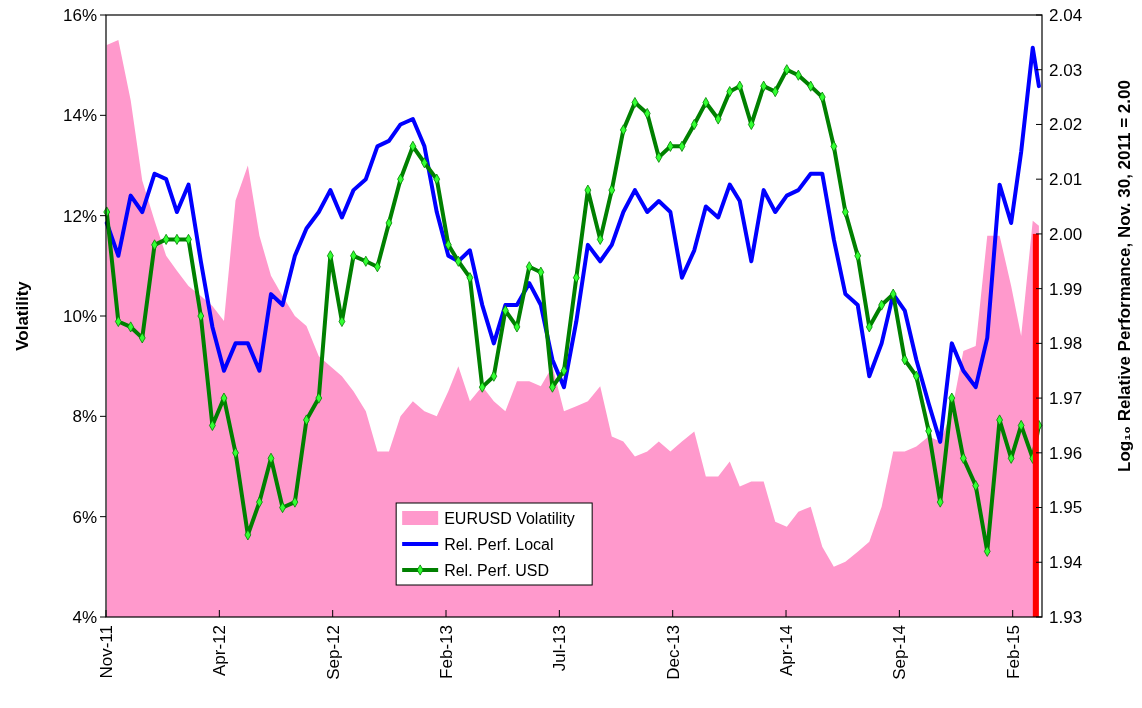  What do you see at coordinates (79, 216) in the screenshot?
I see `y-tick-label: 12%` at bounding box center [79, 216].